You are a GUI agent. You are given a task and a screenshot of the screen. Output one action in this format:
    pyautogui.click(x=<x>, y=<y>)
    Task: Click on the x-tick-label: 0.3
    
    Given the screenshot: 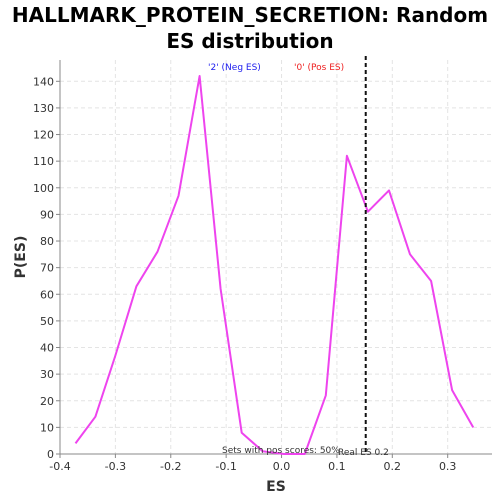 What is the action you would take?
    pyautogui.click(x=448, y=466)
    